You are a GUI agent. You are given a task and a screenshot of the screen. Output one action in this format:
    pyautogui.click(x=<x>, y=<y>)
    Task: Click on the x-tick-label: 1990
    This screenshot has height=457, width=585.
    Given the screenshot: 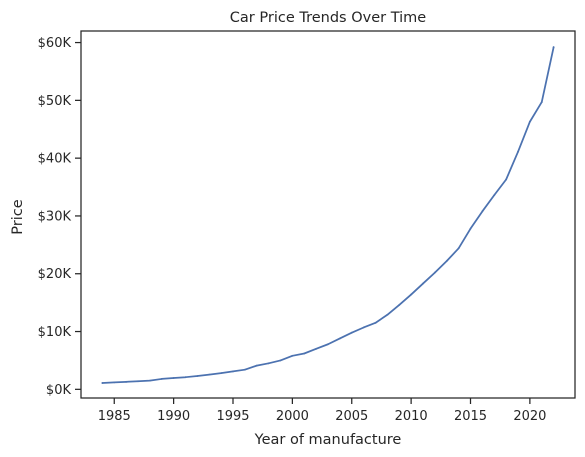 What is the action you would take?
    pyautogui.click(x=173, y=416)
    